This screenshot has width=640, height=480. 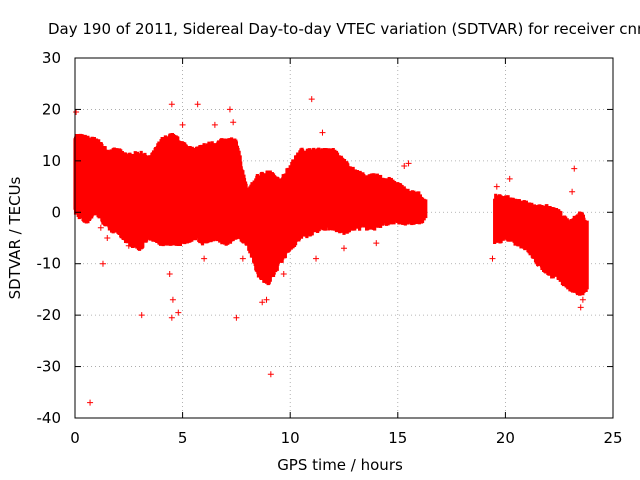 What do you see at coordinates (49, 264) in the screenshot?
I see `y-tick-label: -10` at bounding box center [49, 264].